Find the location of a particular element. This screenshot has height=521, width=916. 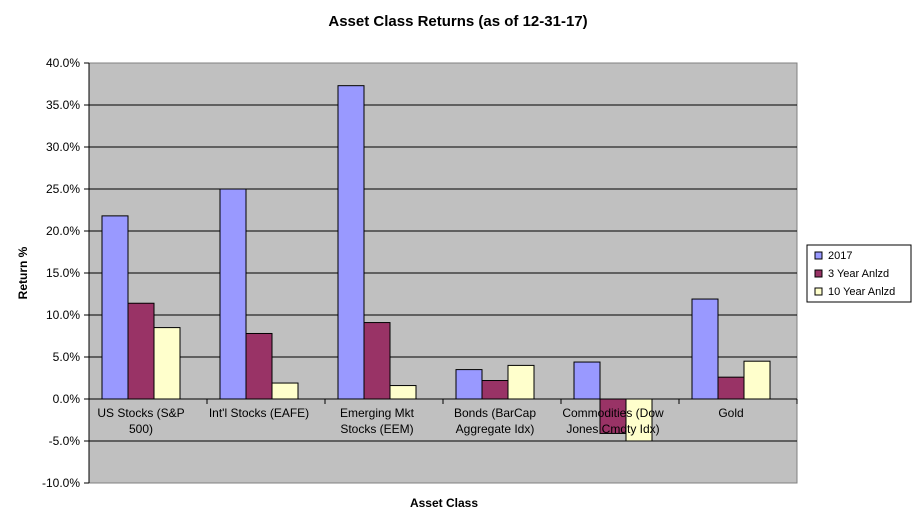

x-tick-label: Commodities (Dow Jones Cmdty Idx) is located at coordinates (613, 421).